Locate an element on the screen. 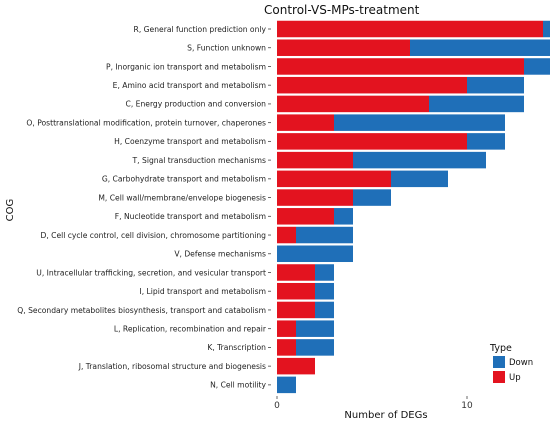 Image resolution: width=550 pixels, height=424 pixels. y-axis-title: COG is located at coordinates (10, 210).